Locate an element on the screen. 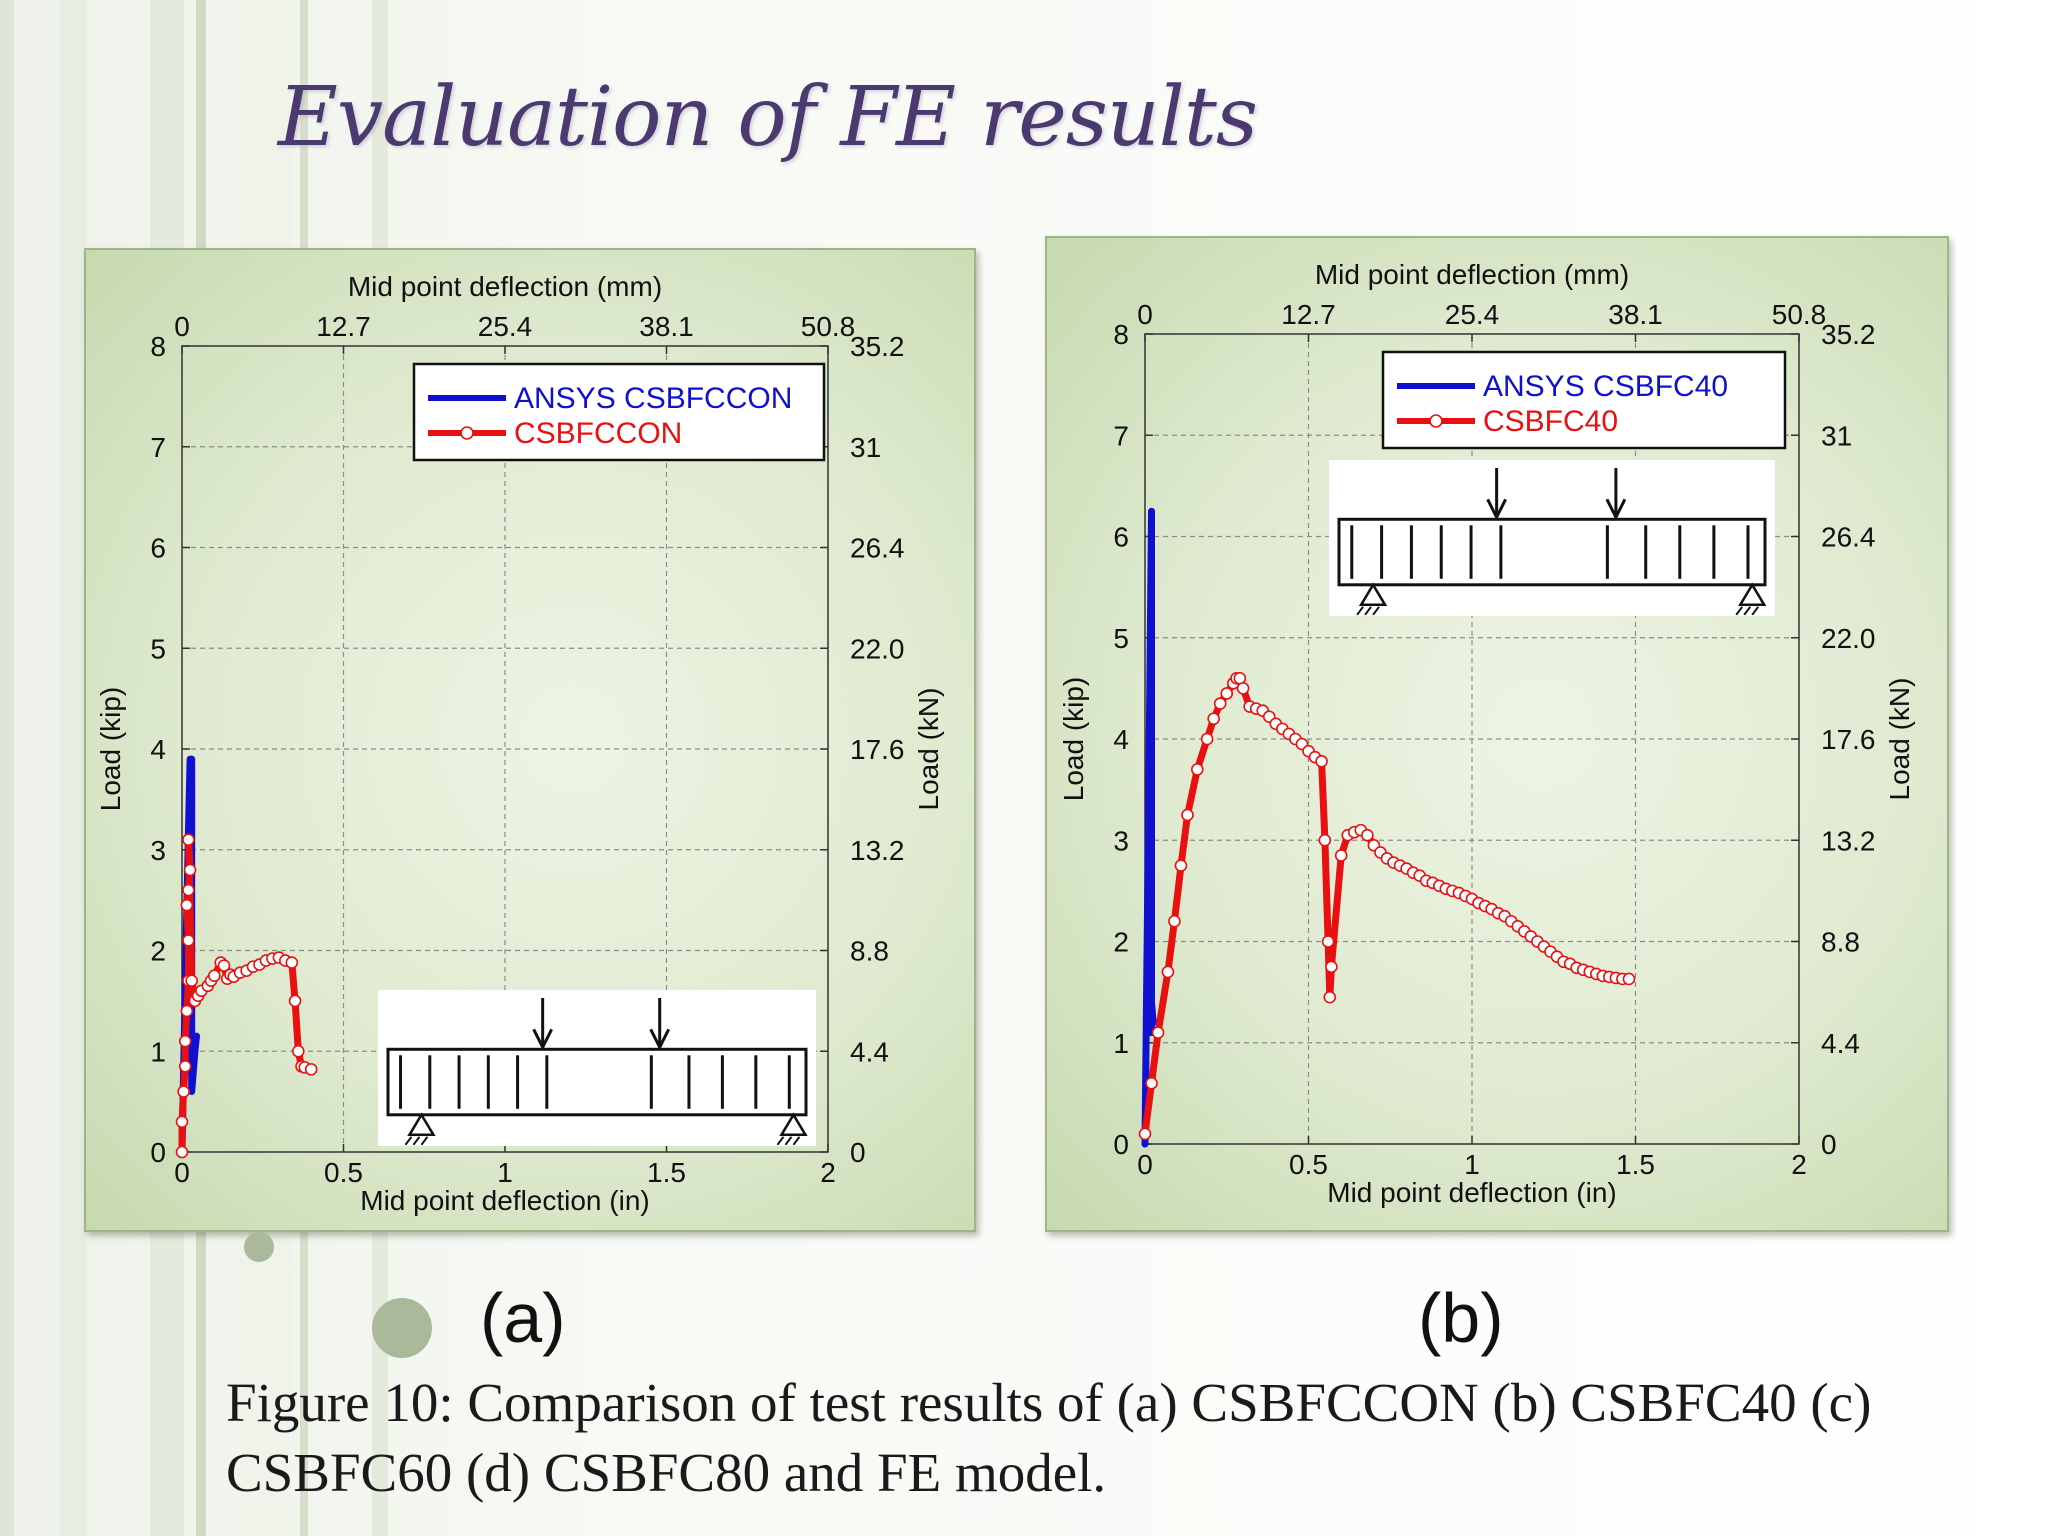 This screenshot has height=1536, width=2048. x2-axis-label: Mid point deflection (mm) is located at coordinates (505, 286).